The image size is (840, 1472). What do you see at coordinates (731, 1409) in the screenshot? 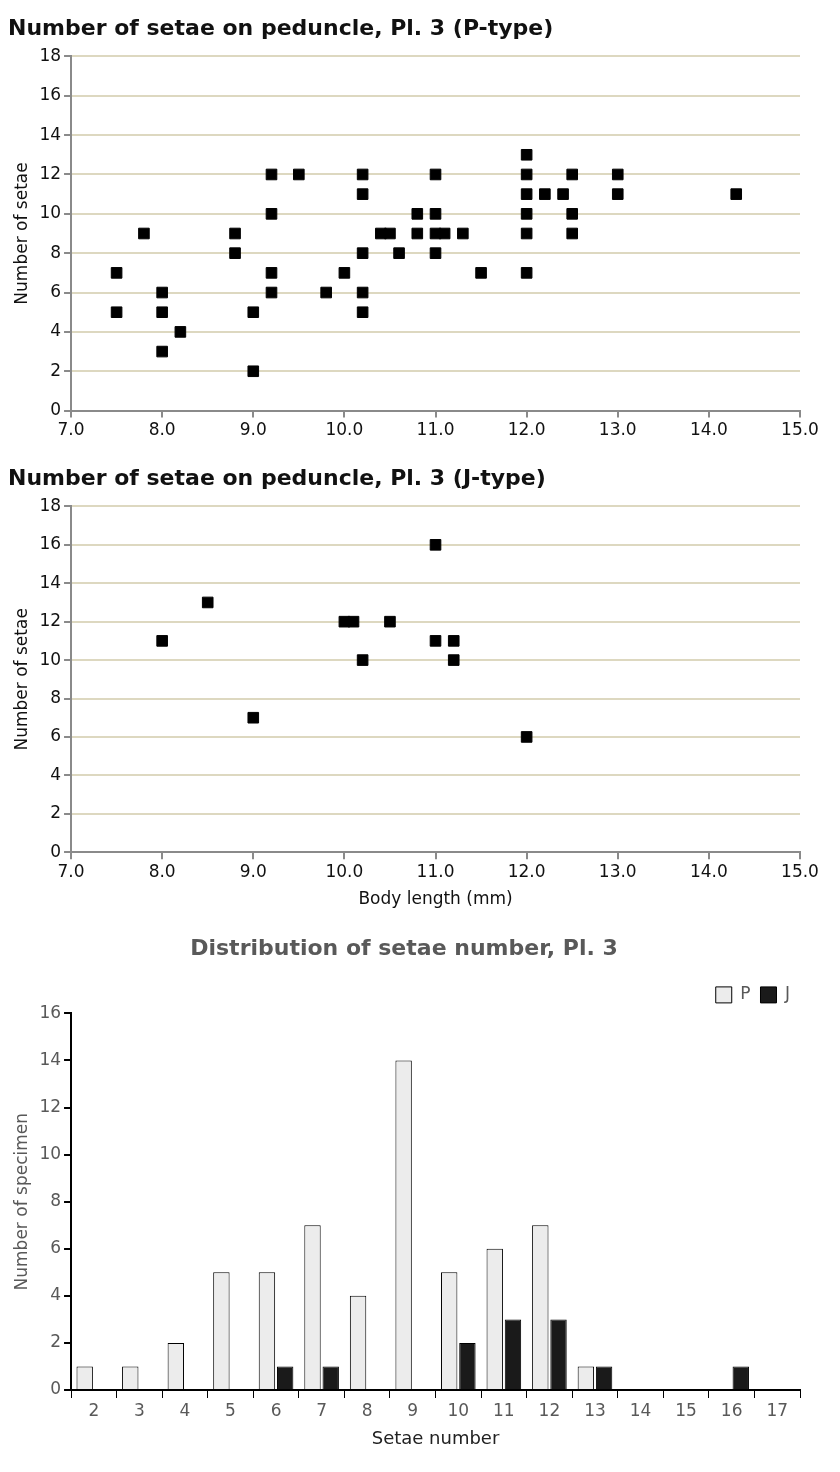
I see `x-tick-label: 16` at bounding box center [731, 1409].